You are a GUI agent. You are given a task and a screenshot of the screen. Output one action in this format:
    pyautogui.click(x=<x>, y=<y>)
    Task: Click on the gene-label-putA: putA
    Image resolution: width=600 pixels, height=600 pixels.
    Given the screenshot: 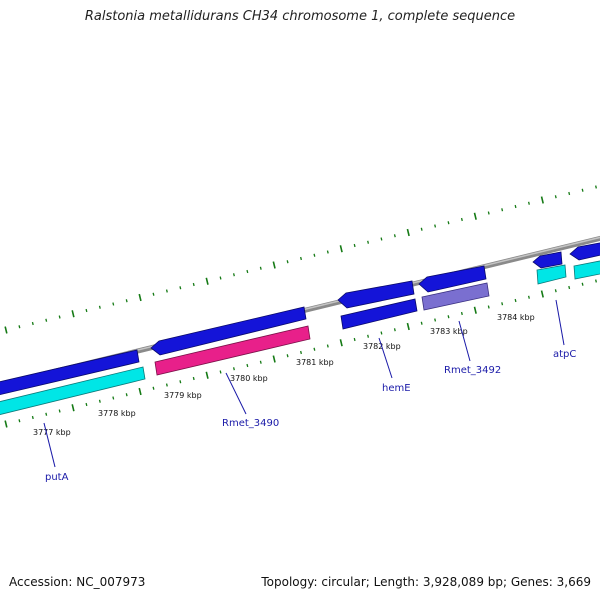 What is the action you would take?
    pyautogui.click(x=57, y=477)
    